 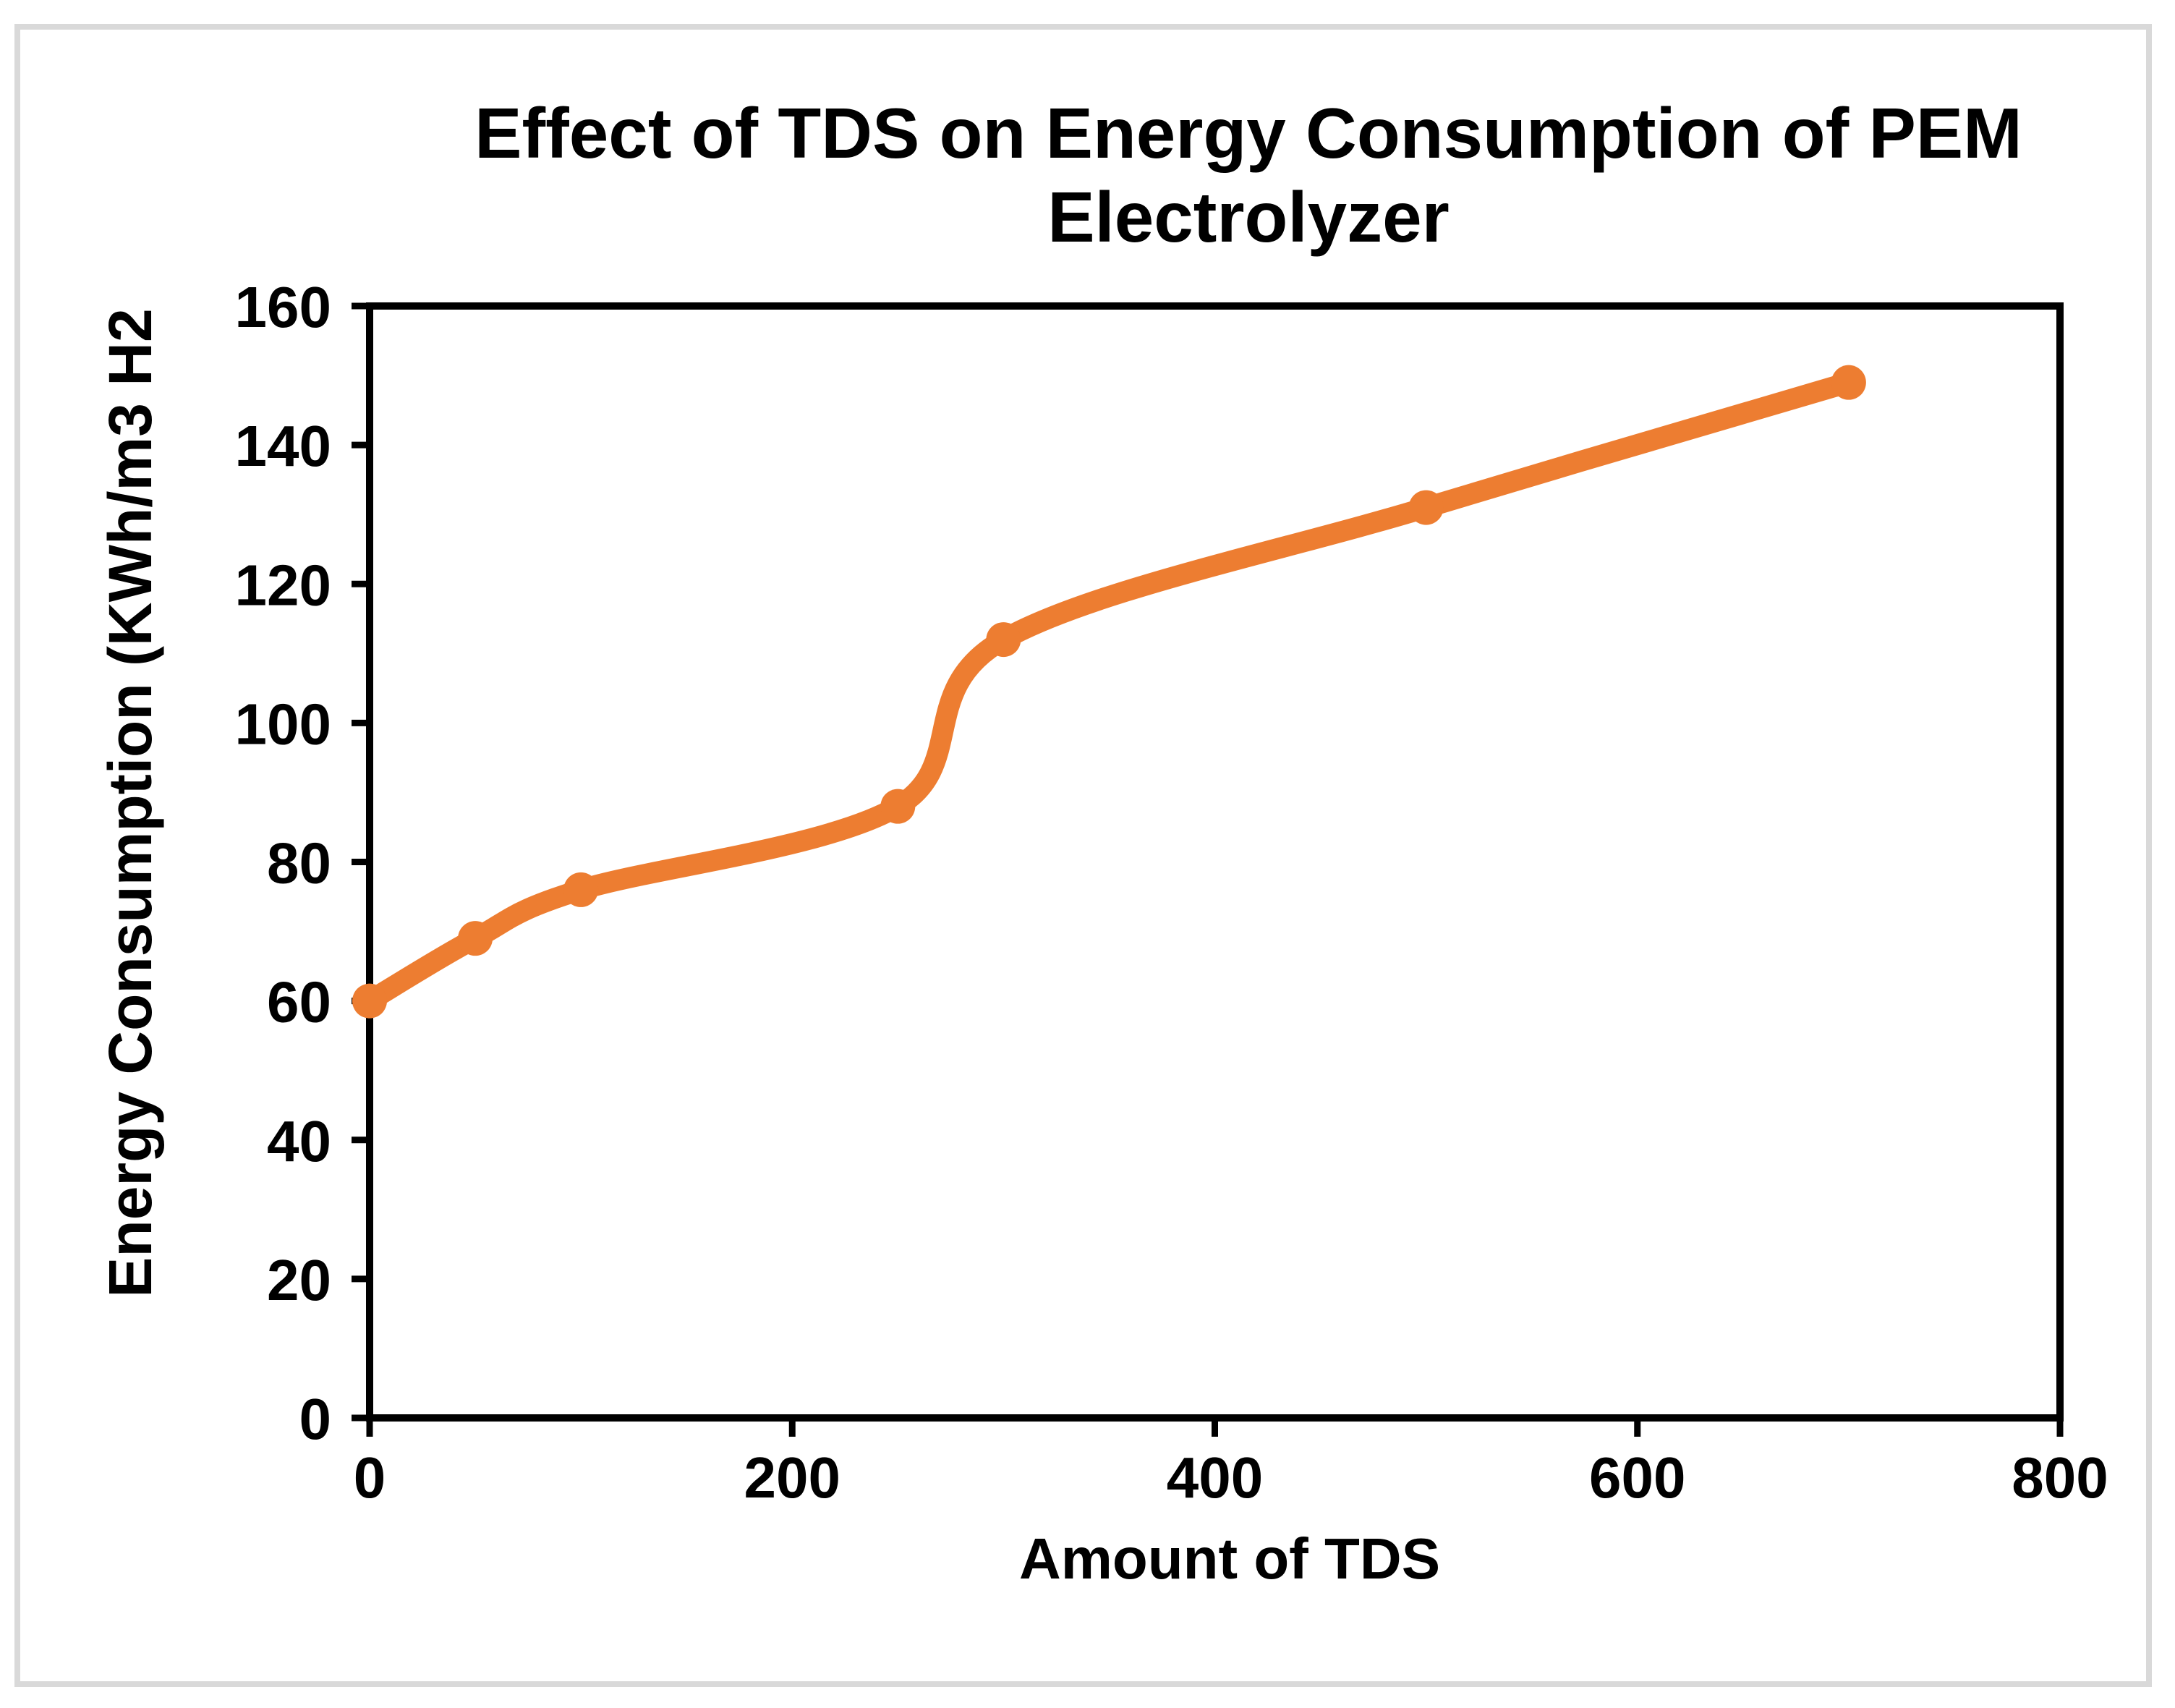 I want to click on y-tick-label: 60, so click(x=299, y=1002).